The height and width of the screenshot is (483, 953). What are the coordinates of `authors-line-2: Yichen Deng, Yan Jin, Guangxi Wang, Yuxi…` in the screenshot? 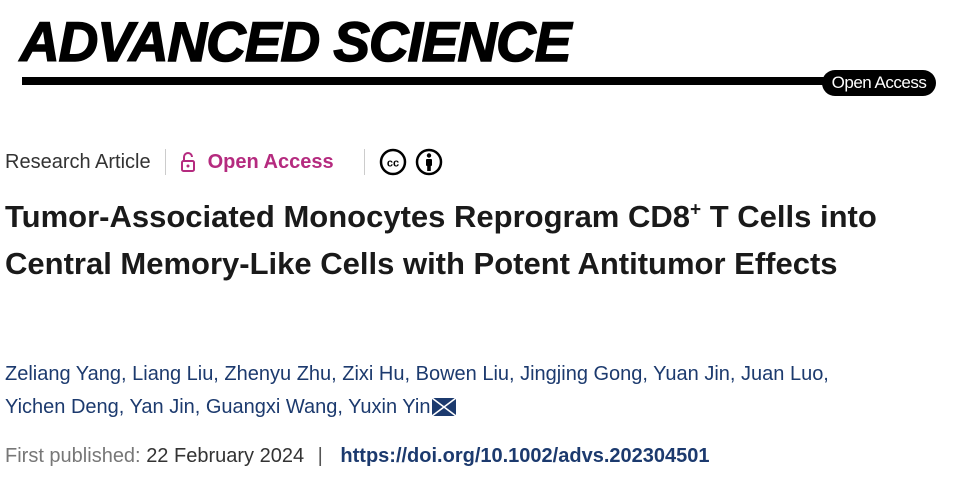 It's located at (417, 407).